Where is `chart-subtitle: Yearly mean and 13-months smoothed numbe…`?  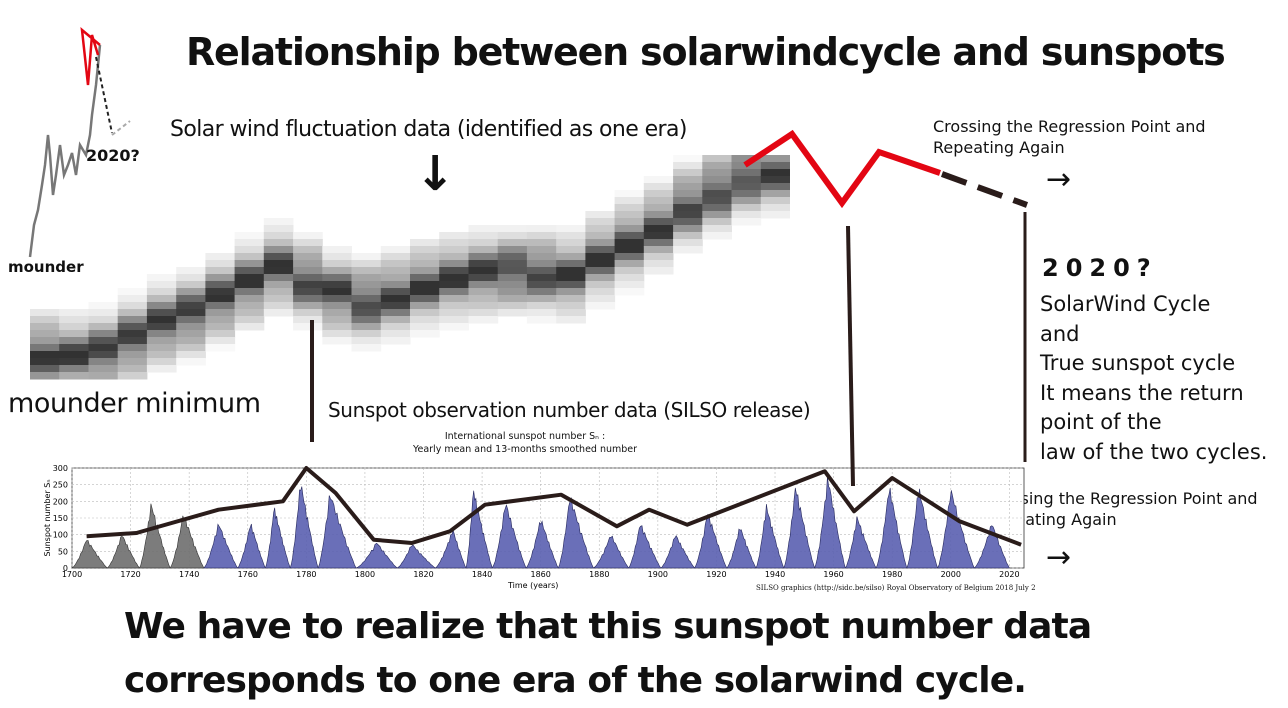 chart-subtitle: Yearly mean and 13-months smoothed numbe… is located at coordinates (525, 449).